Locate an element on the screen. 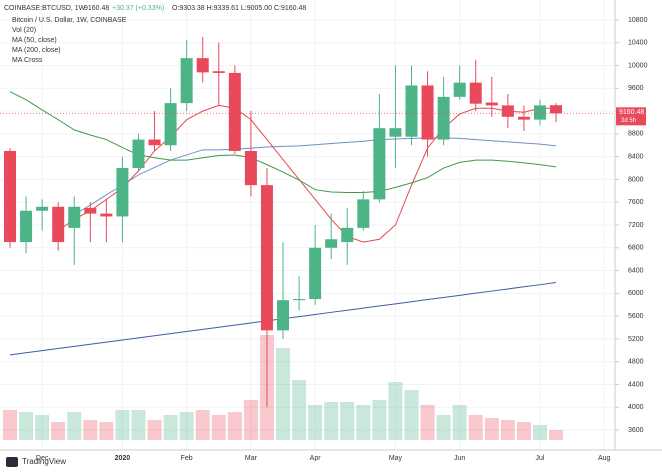 The height and width of the screenshot is (473, 662). x-tick-label: 2020 is located at coordinates (123, 458).